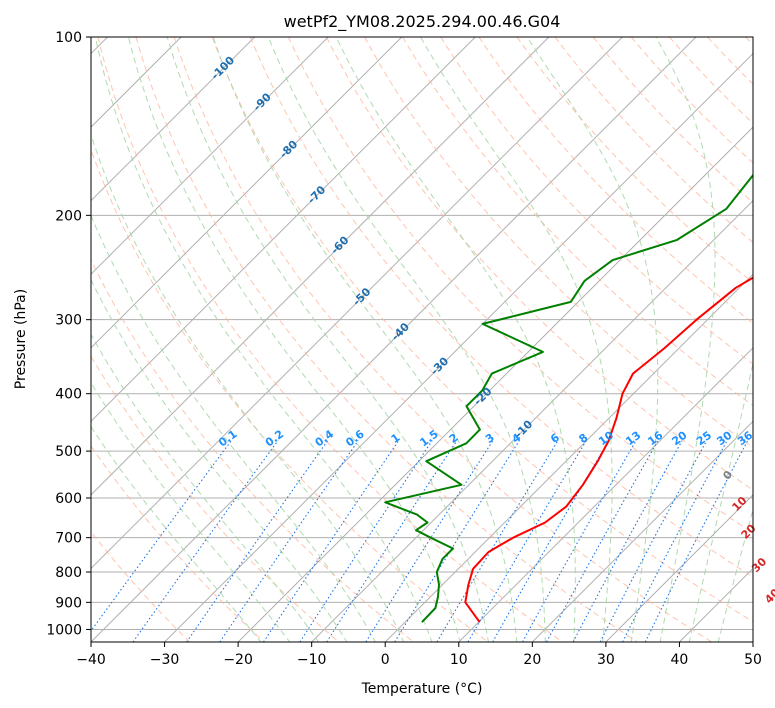 The image size is (775, 708). Describe the element at coordinates (739, 504) in the screenshot. I see `dry-adiabat-label: 10` at that location.